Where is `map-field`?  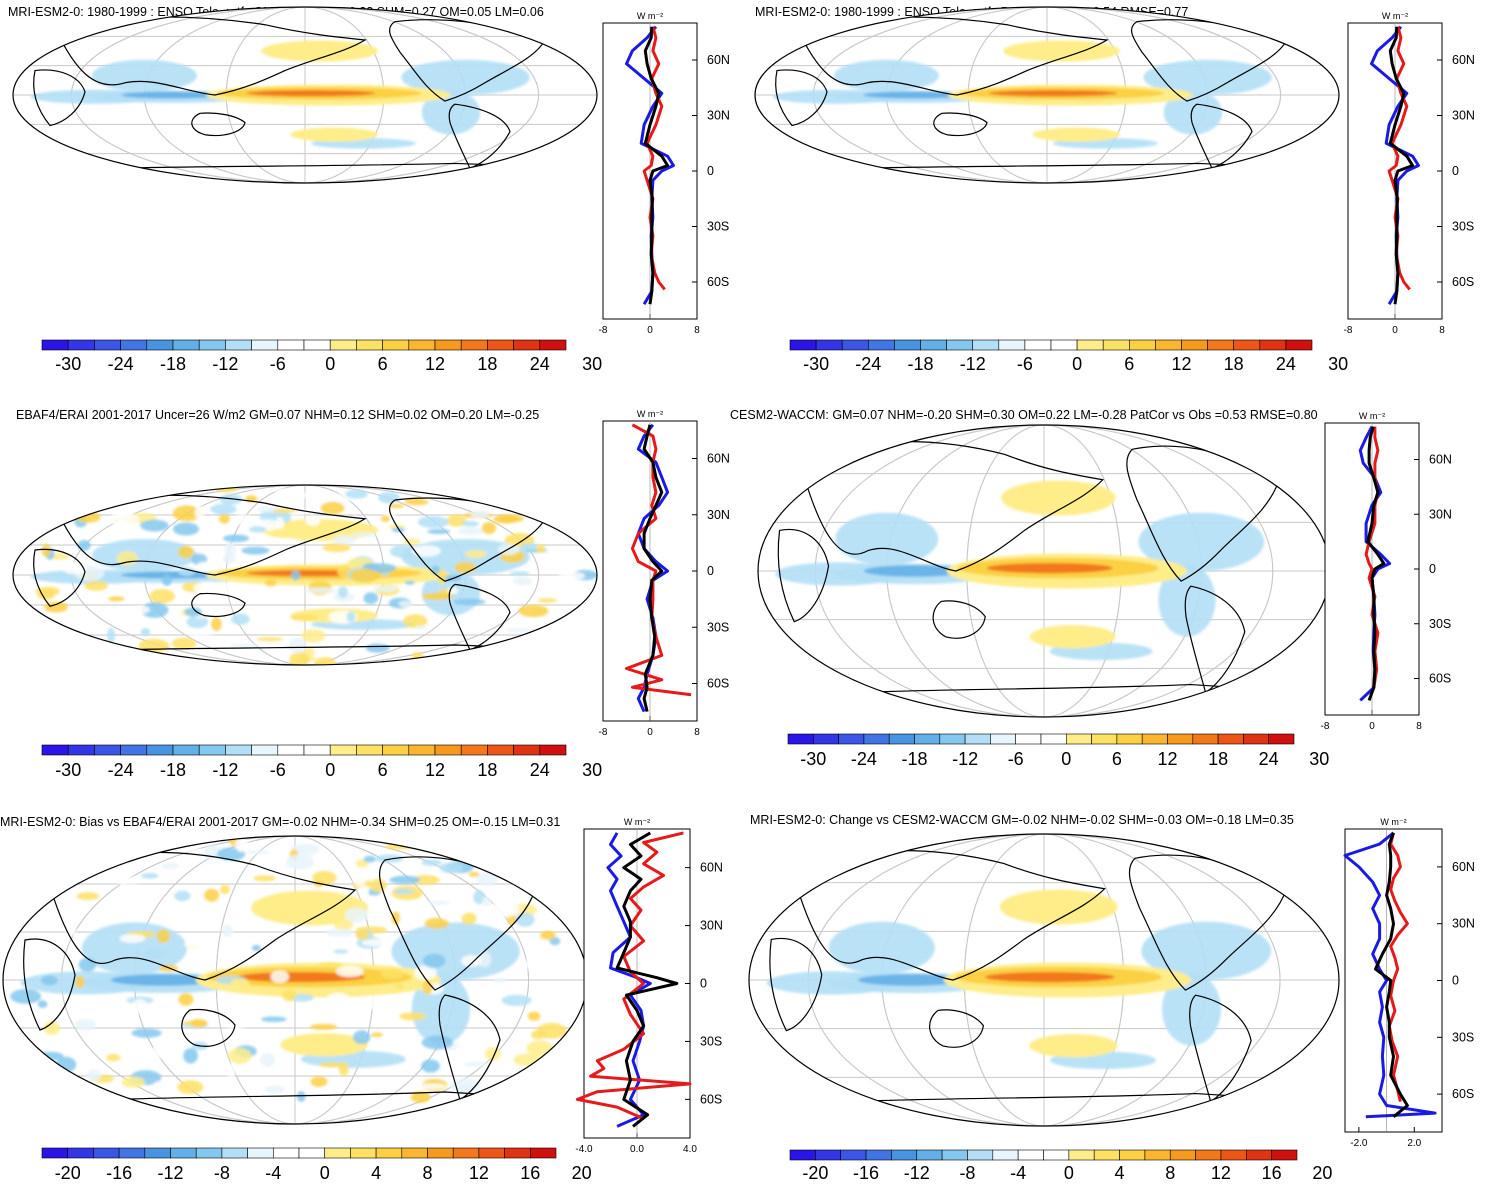 map-field is located at coordinates (1047, 95).